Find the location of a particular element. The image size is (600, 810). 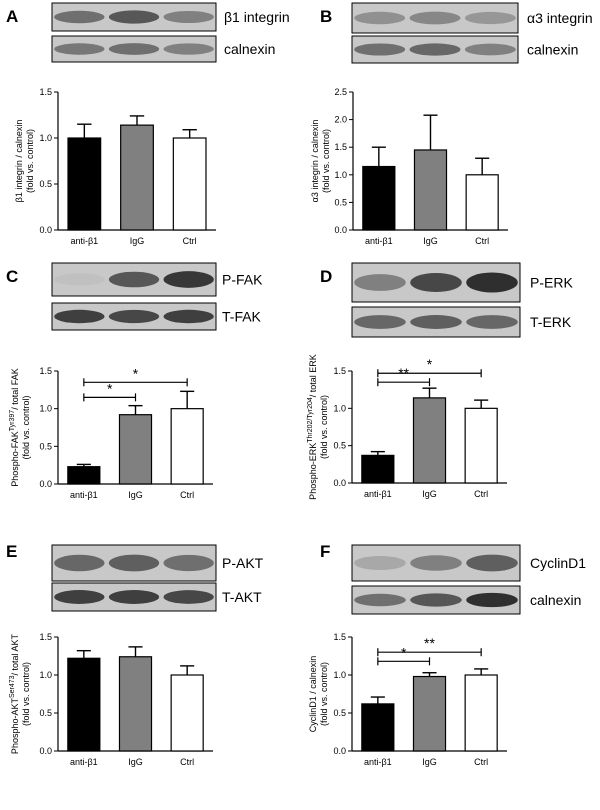

y-axis-label: CyclinD1 / calnexin(fold vs. control) is located at coordinates (318, 694).